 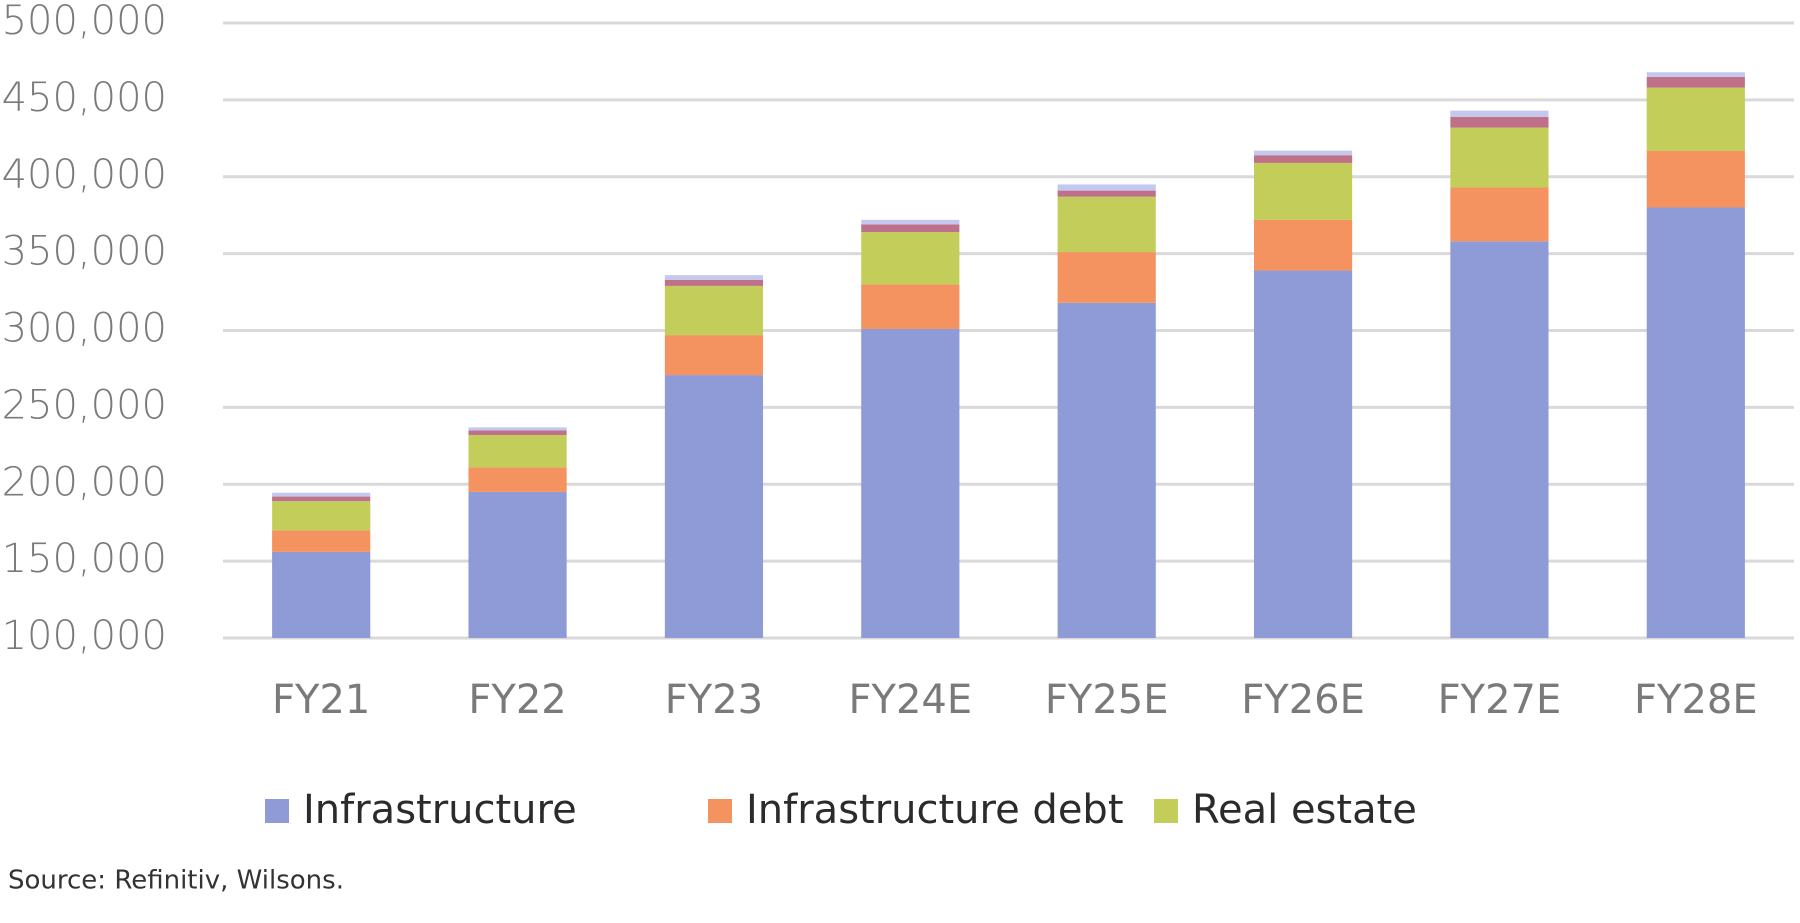 I want to click on x-tick-label: FY28E, so click(x=1696, y=700).